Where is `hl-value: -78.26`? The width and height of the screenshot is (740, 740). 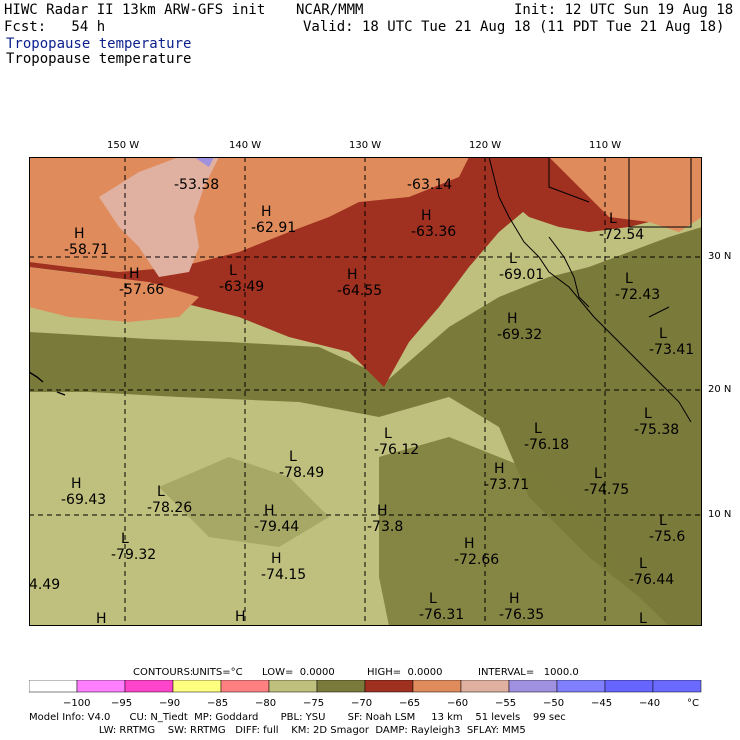
hl-value: -78.26 is located at coordinates (169, 508).